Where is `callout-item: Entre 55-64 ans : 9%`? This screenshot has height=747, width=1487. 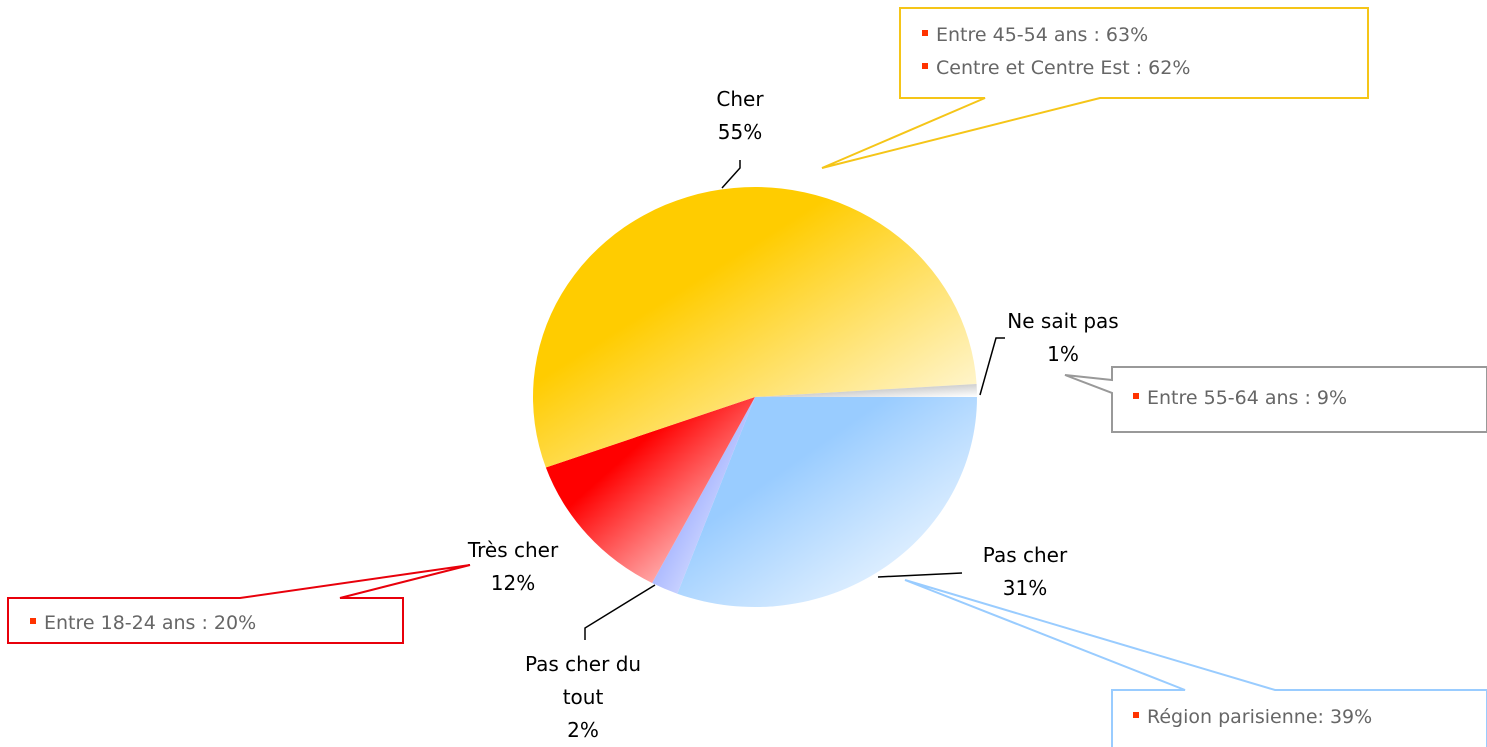 callout-item: Entre 55-64 ans : 9% is located at coordinates (1240, 398).